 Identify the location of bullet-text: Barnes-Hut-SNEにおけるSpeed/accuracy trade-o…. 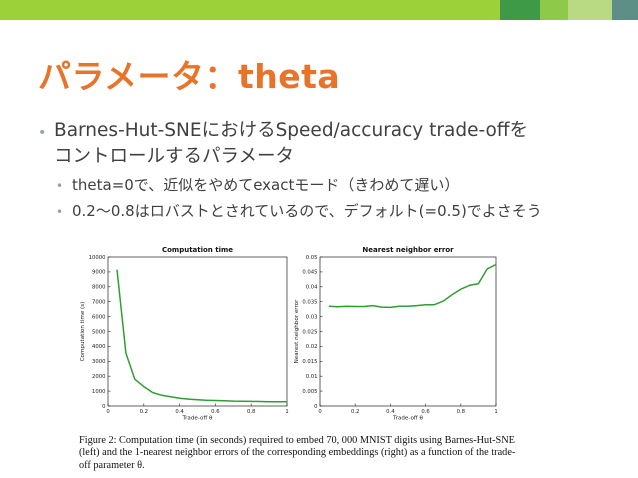
(291, 130).